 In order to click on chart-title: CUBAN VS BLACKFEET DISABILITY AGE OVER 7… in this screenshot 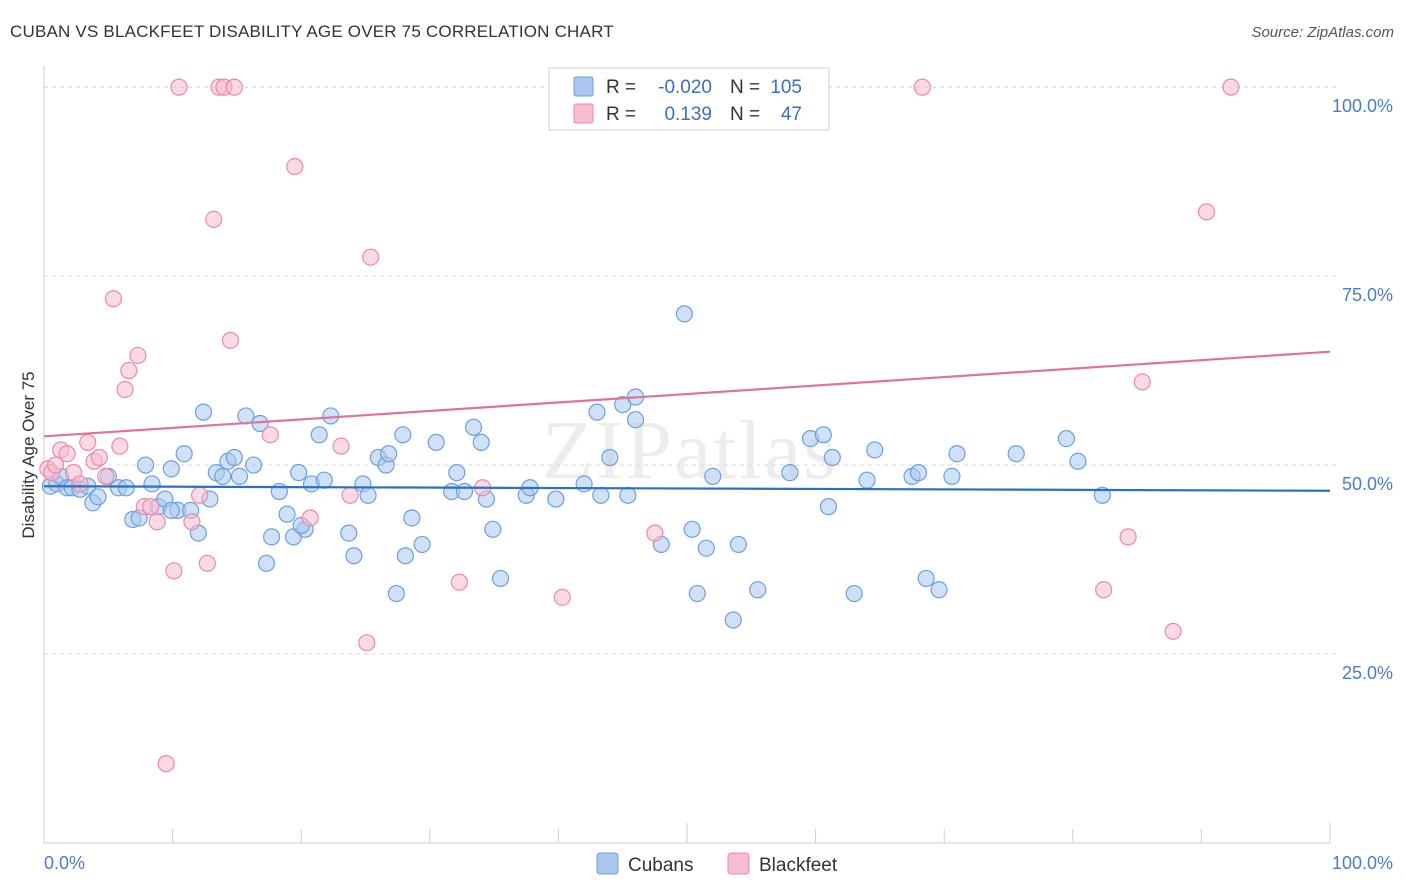, I will do `click(312, 31)`.